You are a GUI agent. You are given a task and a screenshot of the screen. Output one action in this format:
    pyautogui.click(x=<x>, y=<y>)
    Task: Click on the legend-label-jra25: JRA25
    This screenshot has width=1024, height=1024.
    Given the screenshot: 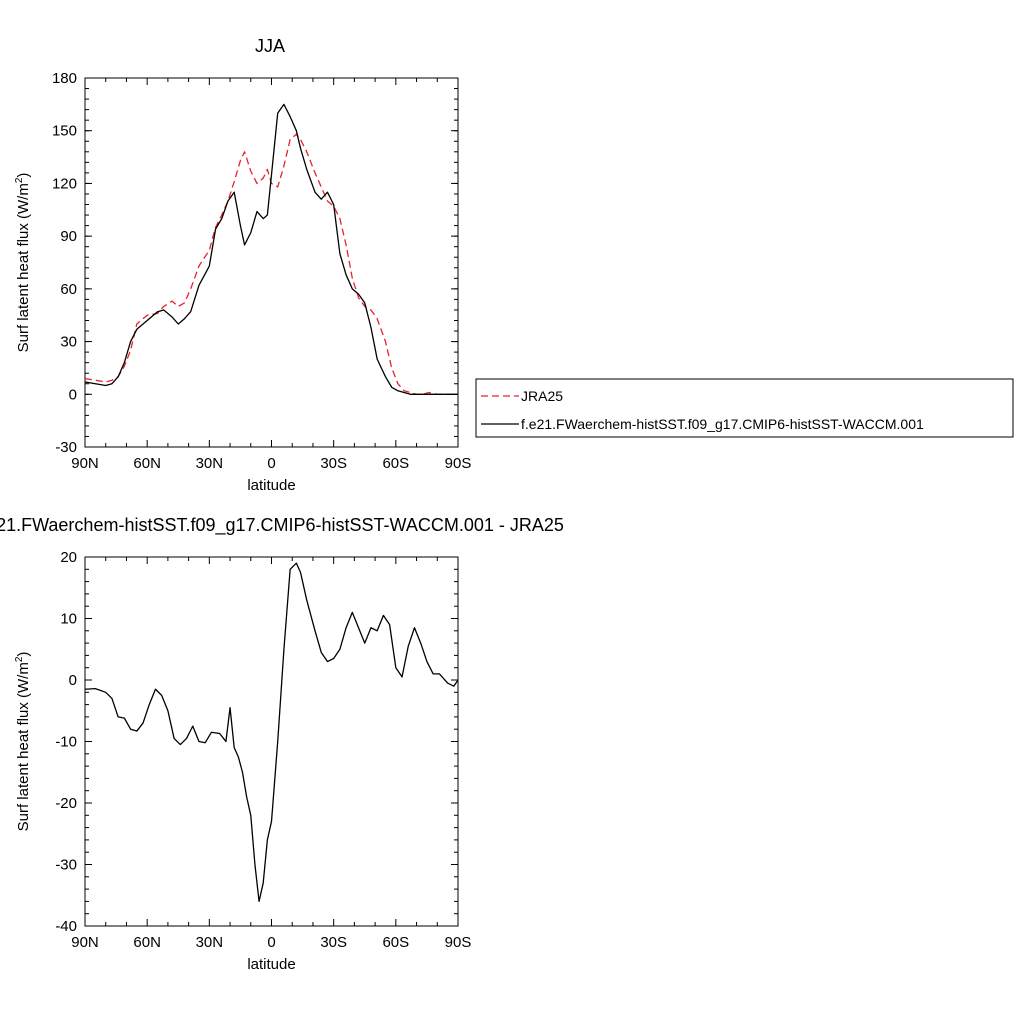 What is the action you would take?
    pyautogui.click(x=542, y=396)
    